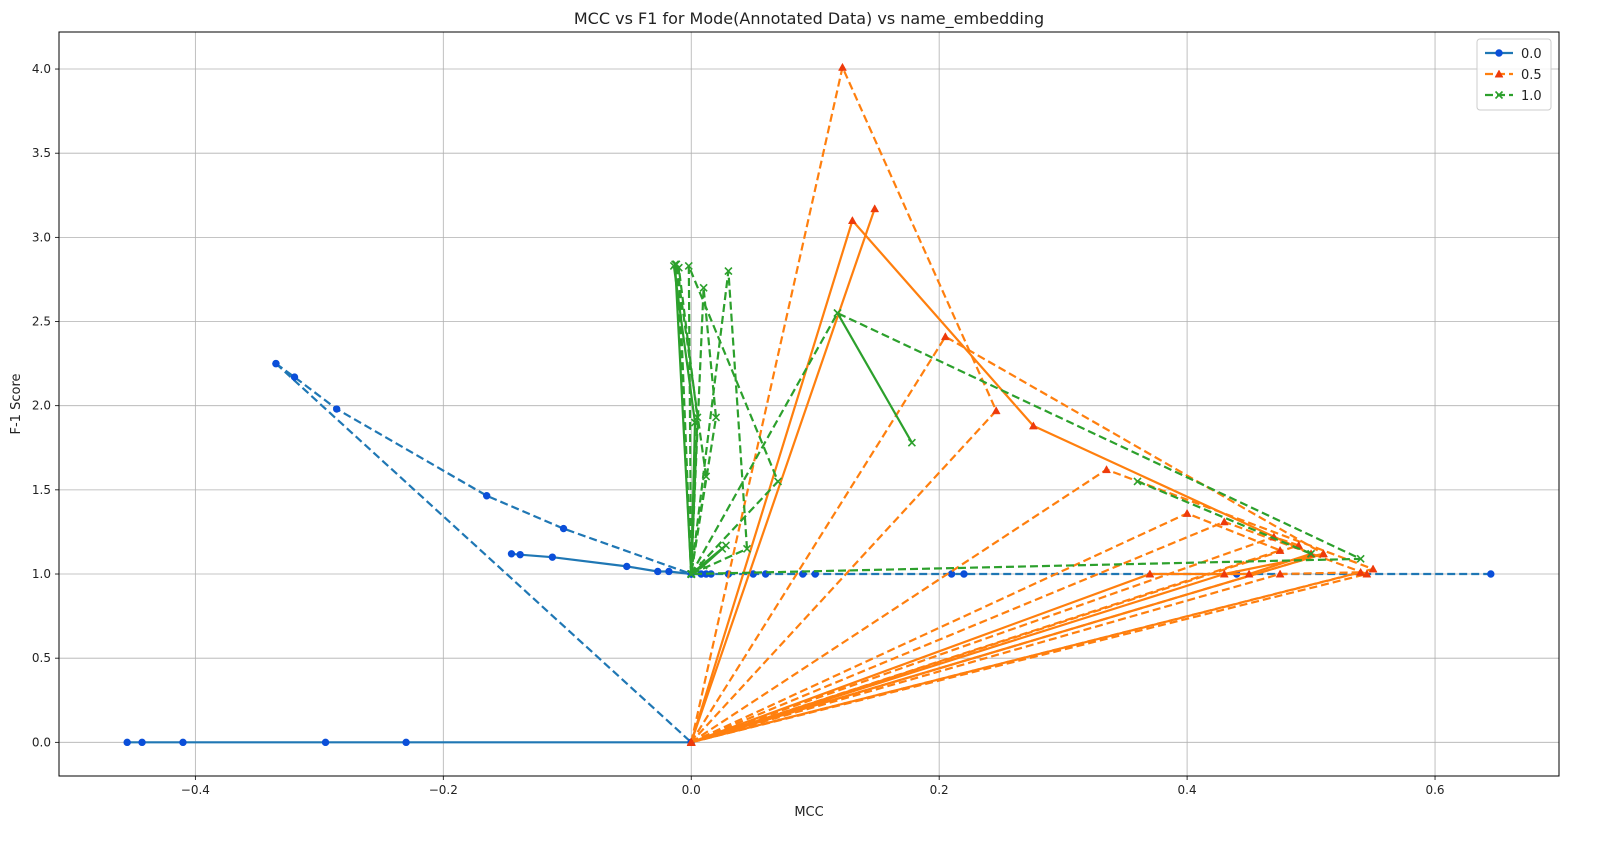  What do you see at coordinates (41, 153) in the screenshot?
I see `y-tick-label: 3.5` at bounding box center [41, 153].